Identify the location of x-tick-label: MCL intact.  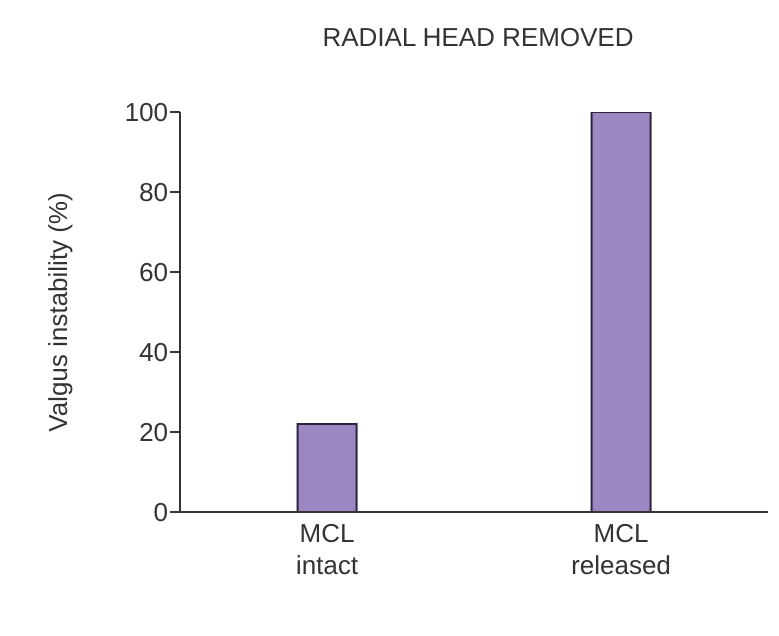
(327, 549).